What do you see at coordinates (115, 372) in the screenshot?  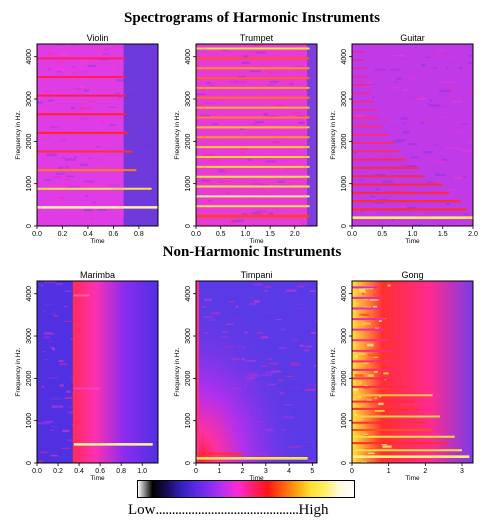 I see `marimba-decay` at bounding box center [115, 372].